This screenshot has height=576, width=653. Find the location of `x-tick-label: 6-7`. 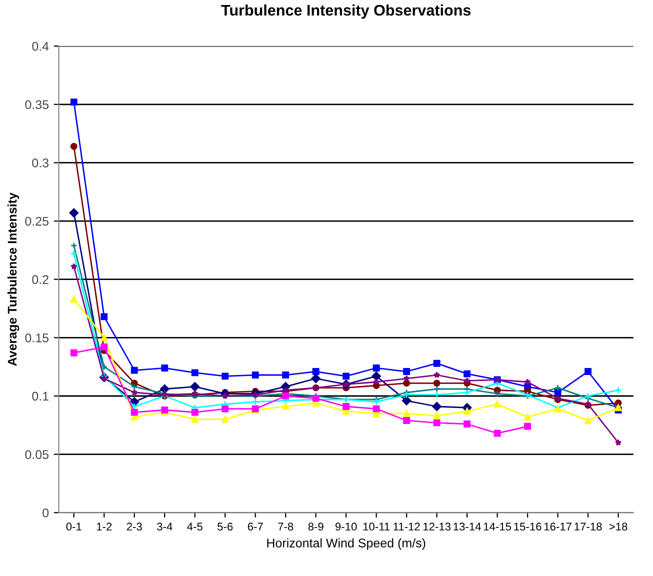

x-tick-label: 6-7 is located at coordinates (255, 526).